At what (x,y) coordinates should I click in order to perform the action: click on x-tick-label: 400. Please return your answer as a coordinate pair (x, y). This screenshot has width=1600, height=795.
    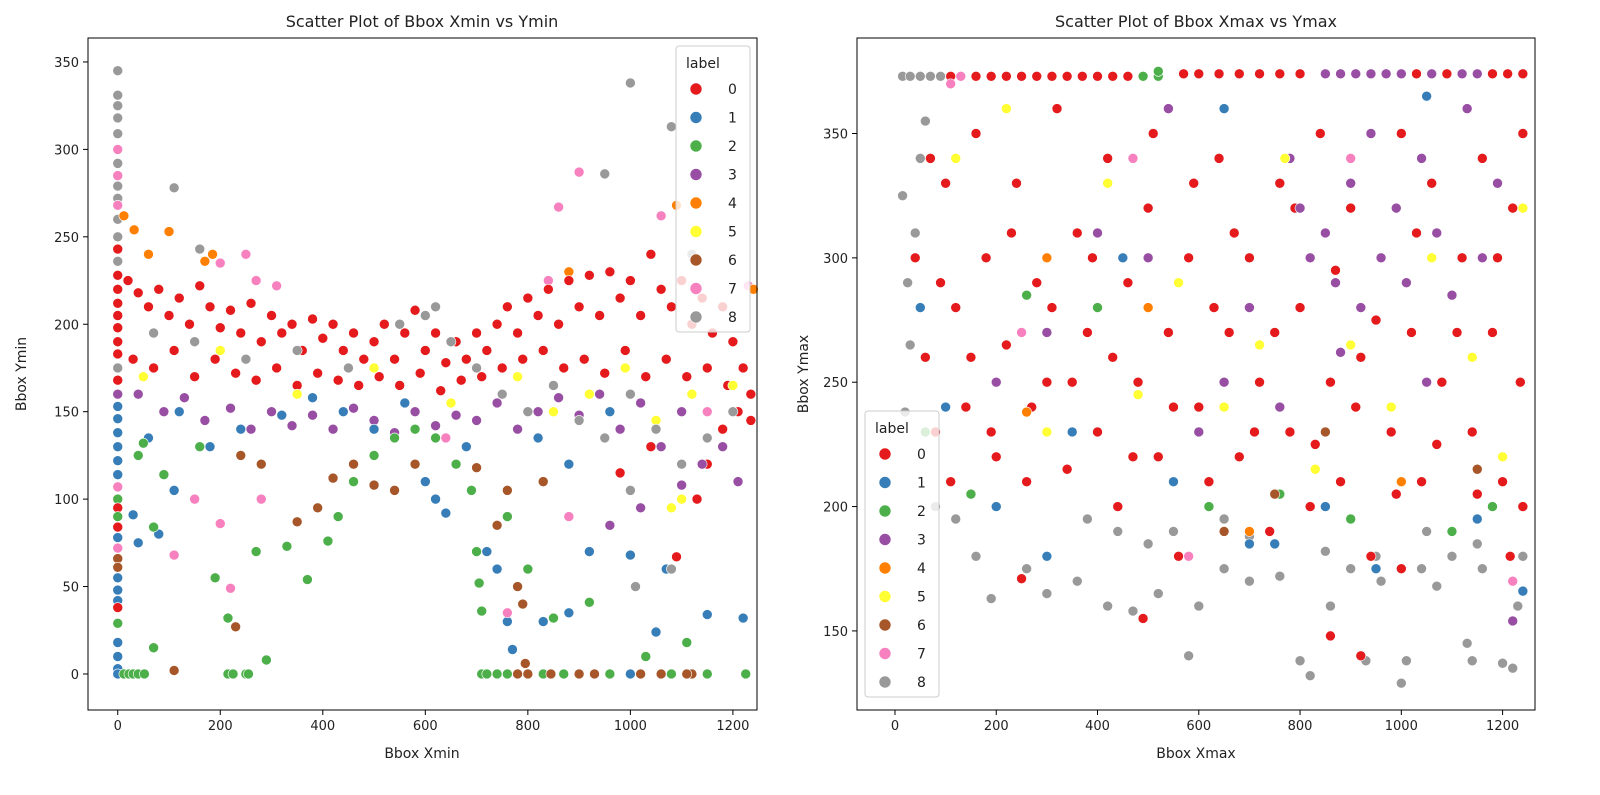
    Looking at the image, I should click on (322, 726).